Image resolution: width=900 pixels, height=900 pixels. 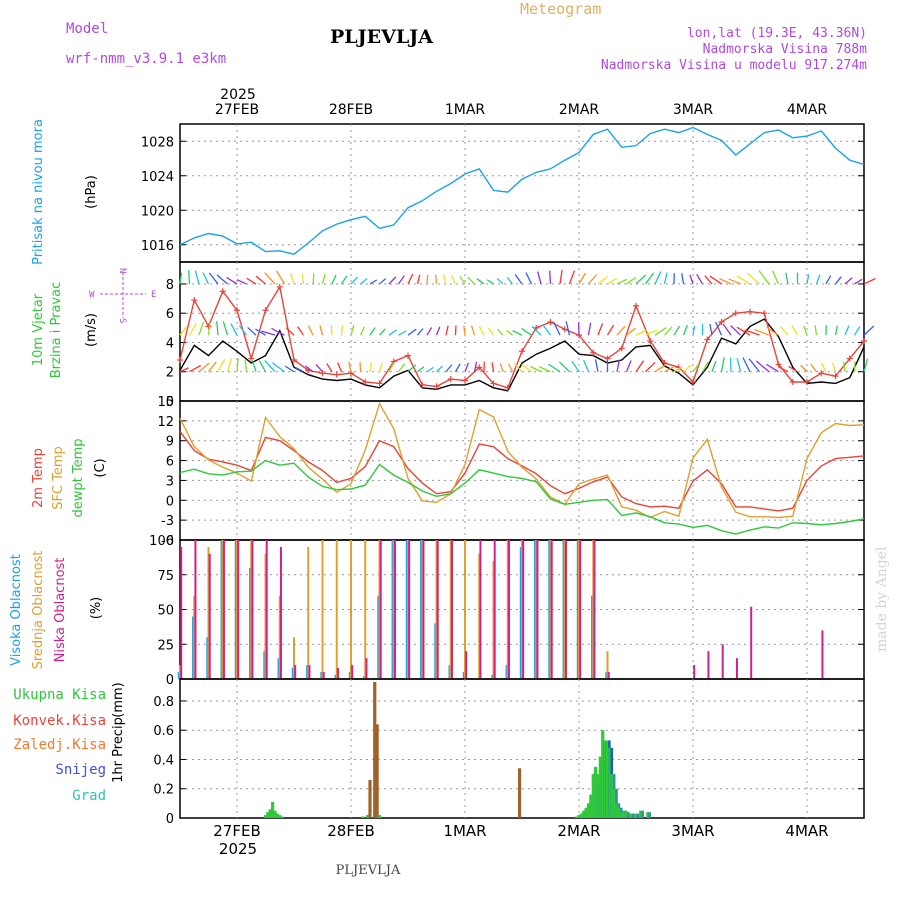 What do you see at coordinates (91, 330) in the screenshot?
I see `wind-unit: (m/s)` at bounding box center [91, 330].